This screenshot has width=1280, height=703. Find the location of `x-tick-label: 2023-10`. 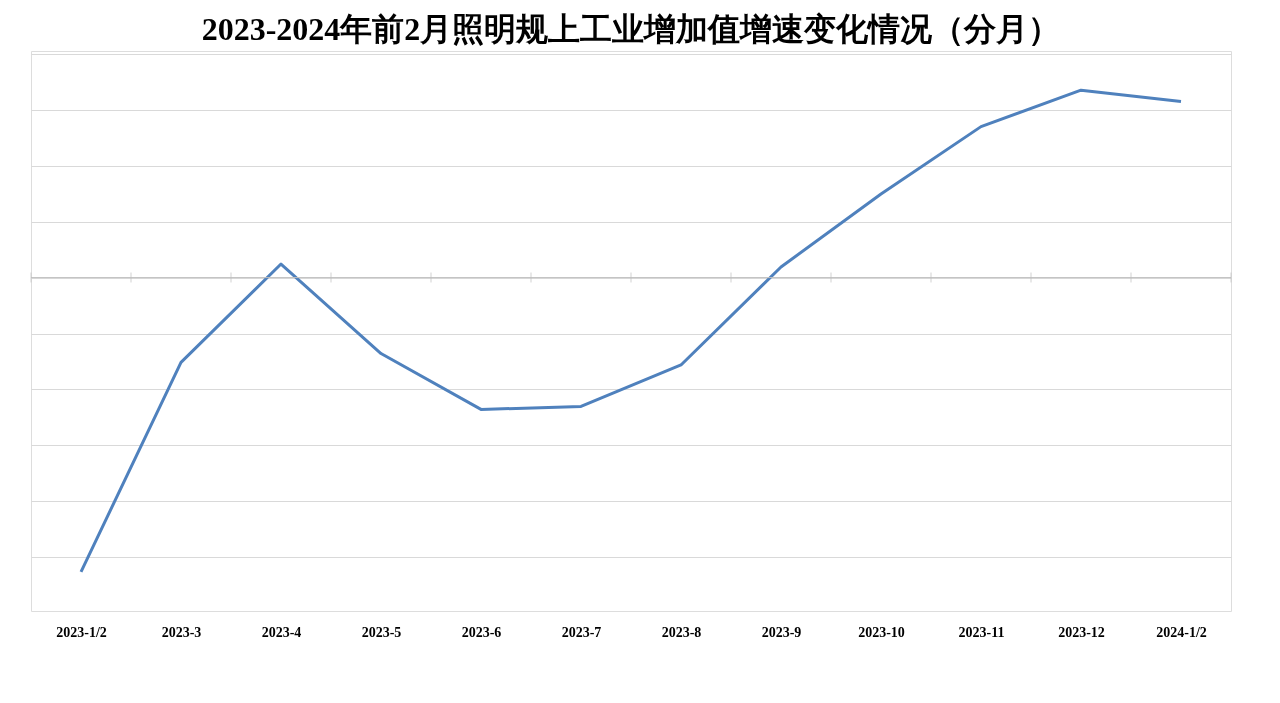

x-tick-label: 2023-10 is located at coordinates (881, 632).